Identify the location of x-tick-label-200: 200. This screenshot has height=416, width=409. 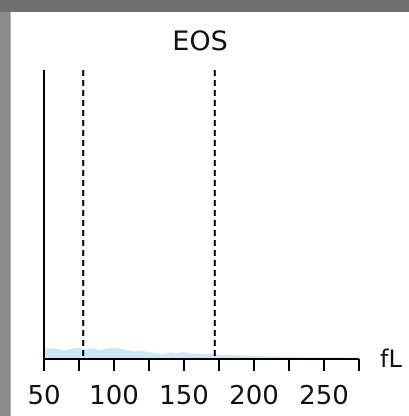
(254, 396).